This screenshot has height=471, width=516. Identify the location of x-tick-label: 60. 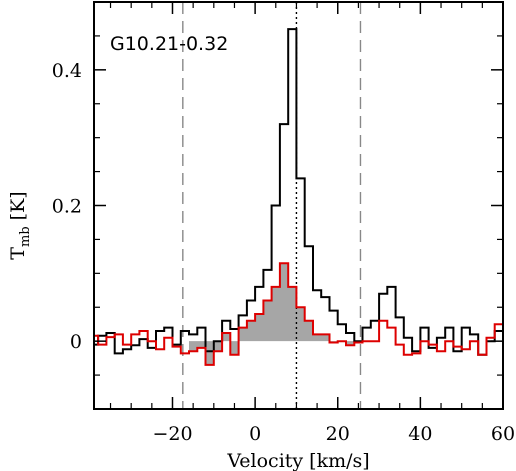
(503, 434).